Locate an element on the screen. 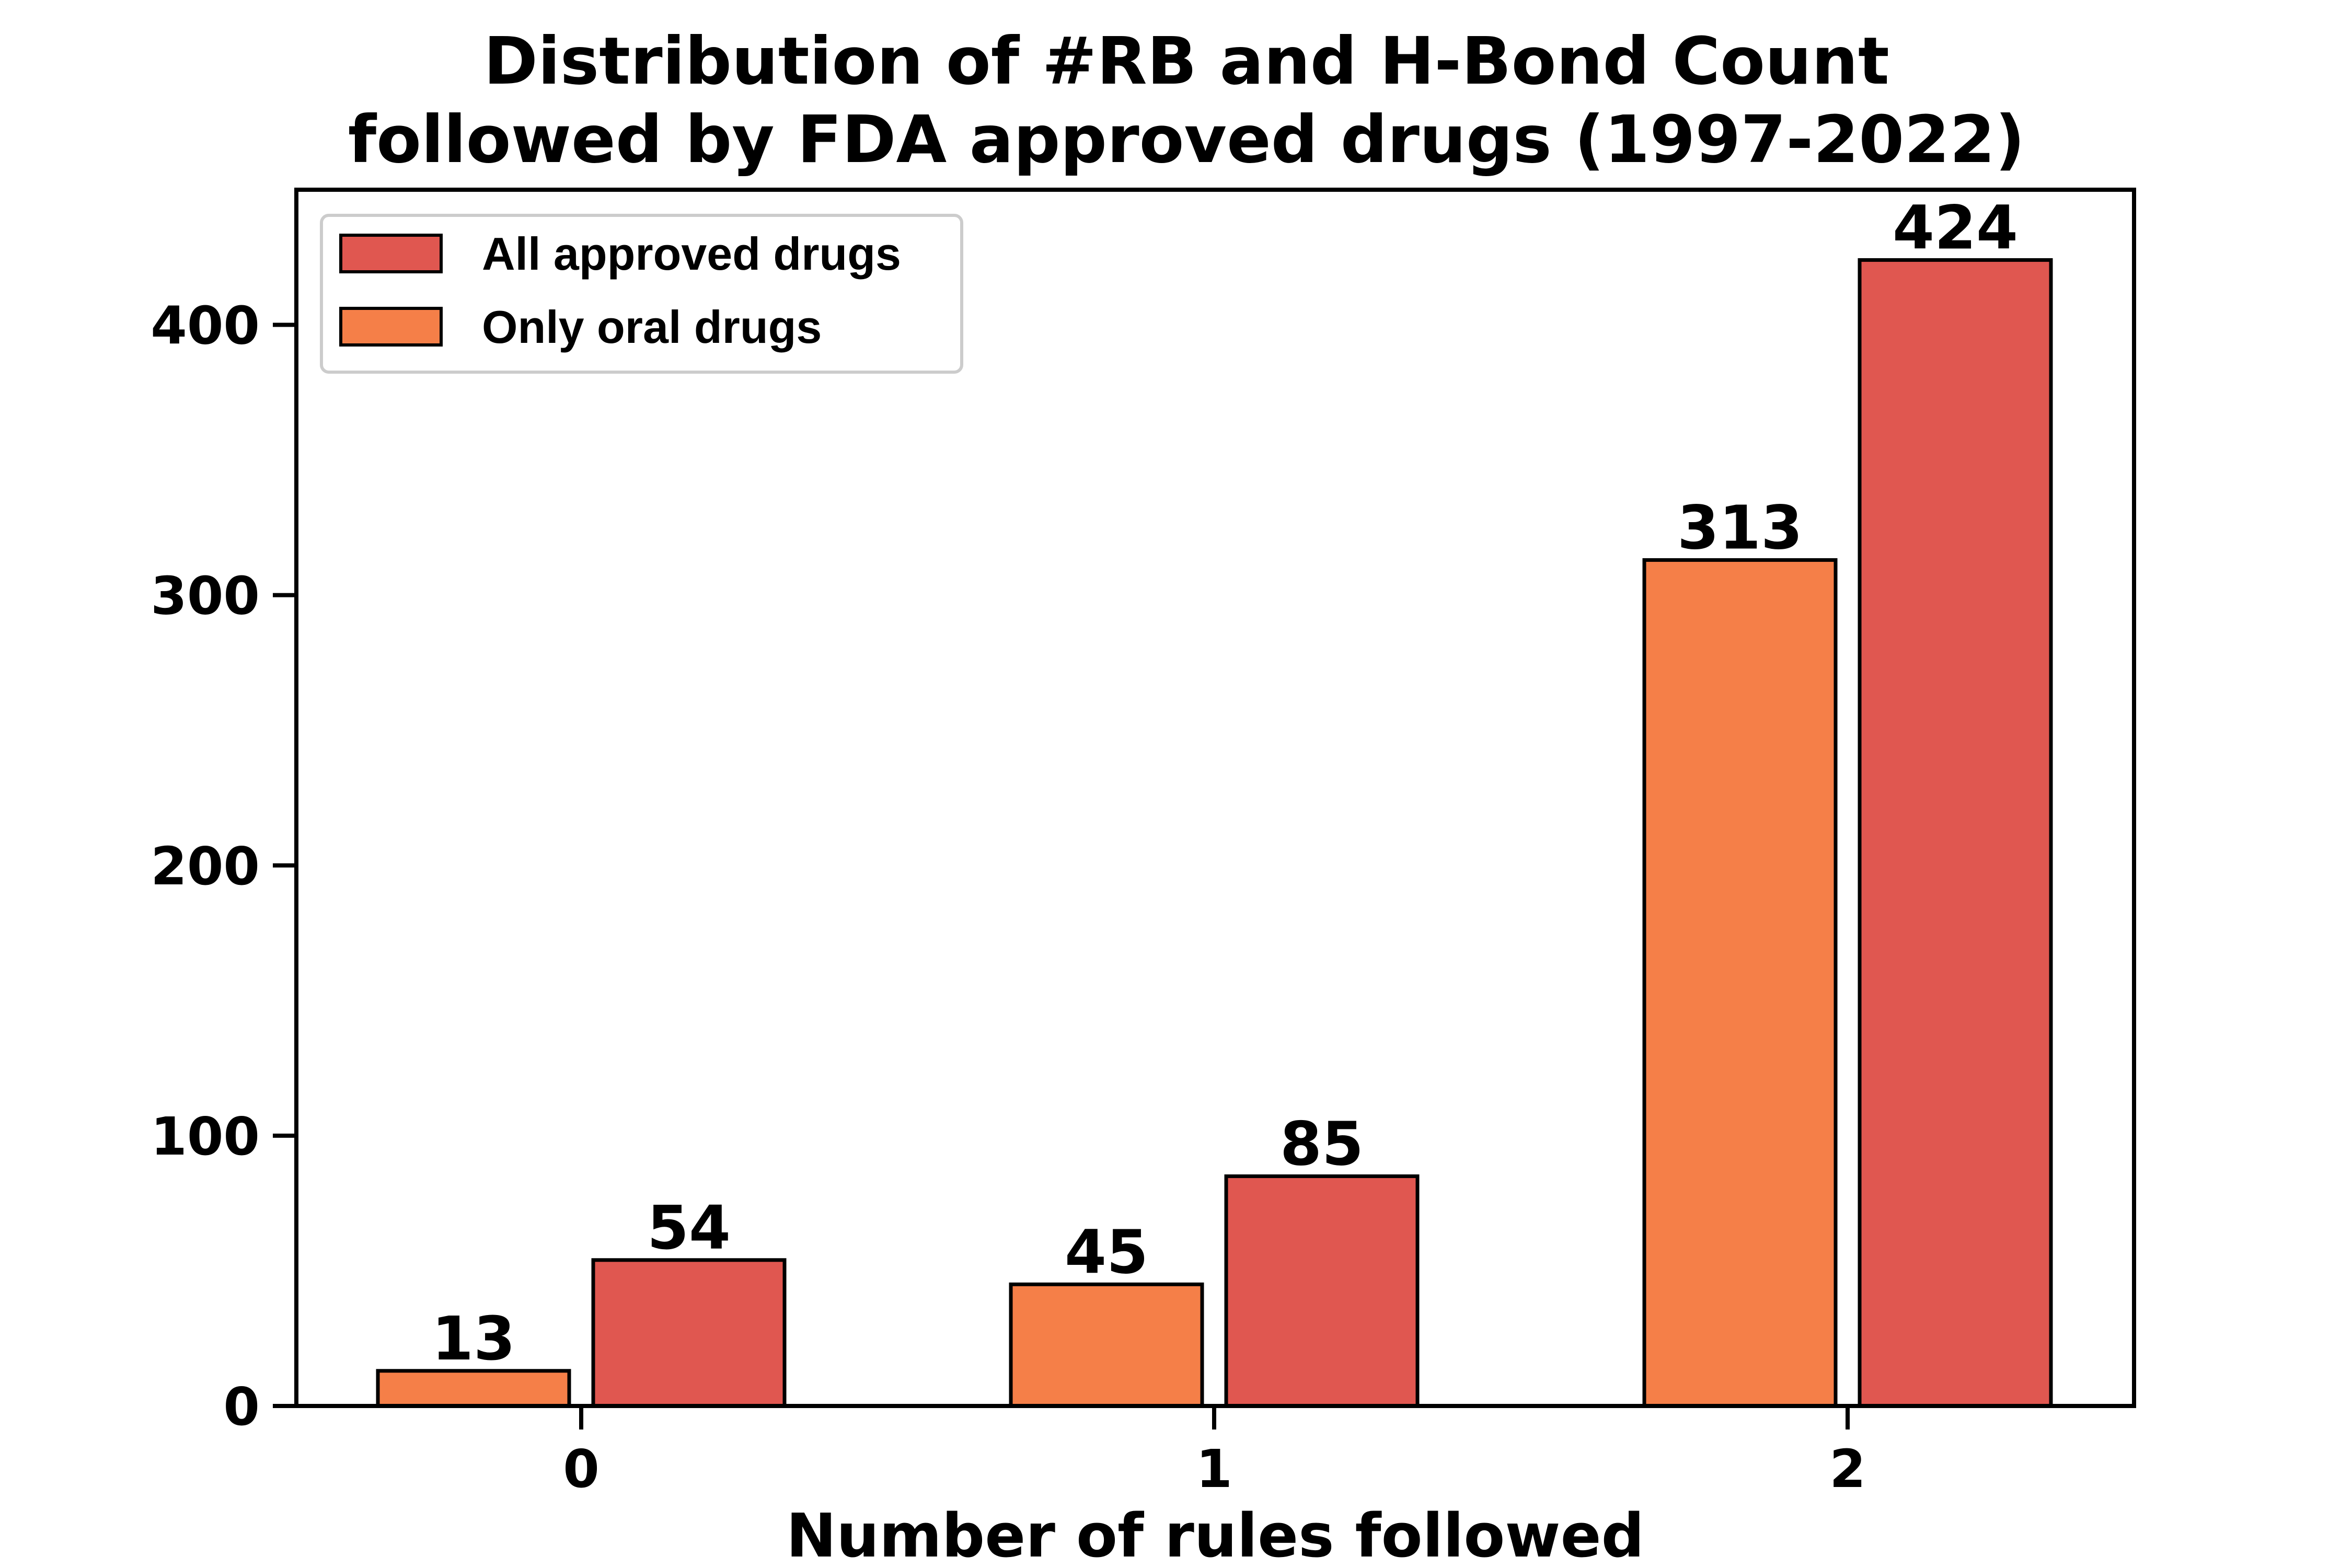  legend-label: All approved drugs is located at coordinates (691, 254).